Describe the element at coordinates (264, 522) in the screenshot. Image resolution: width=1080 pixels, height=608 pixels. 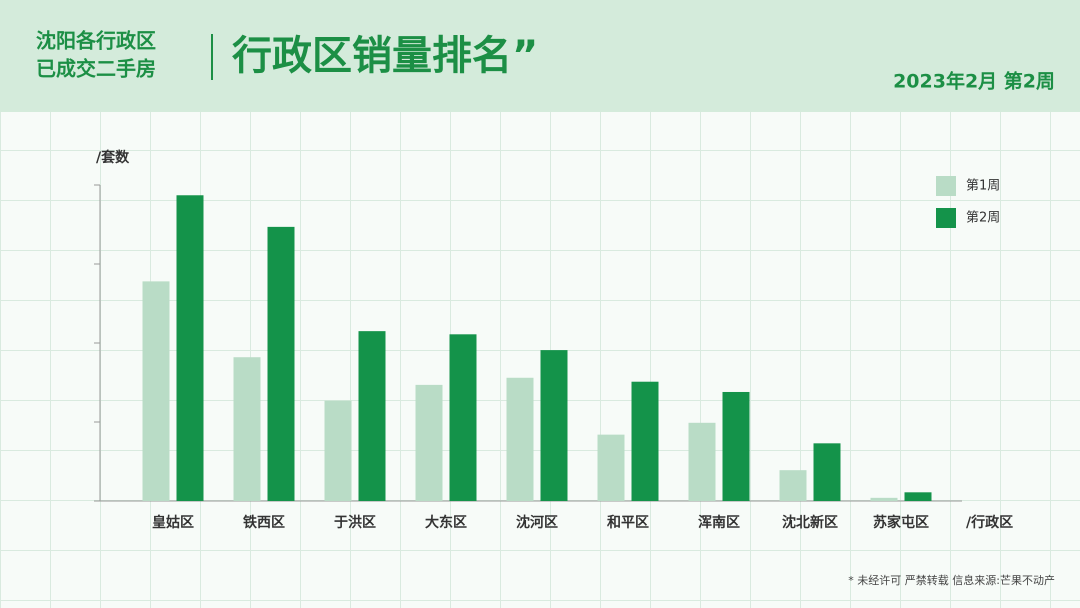
I see `x-tick-label: 铁西区` at that location.